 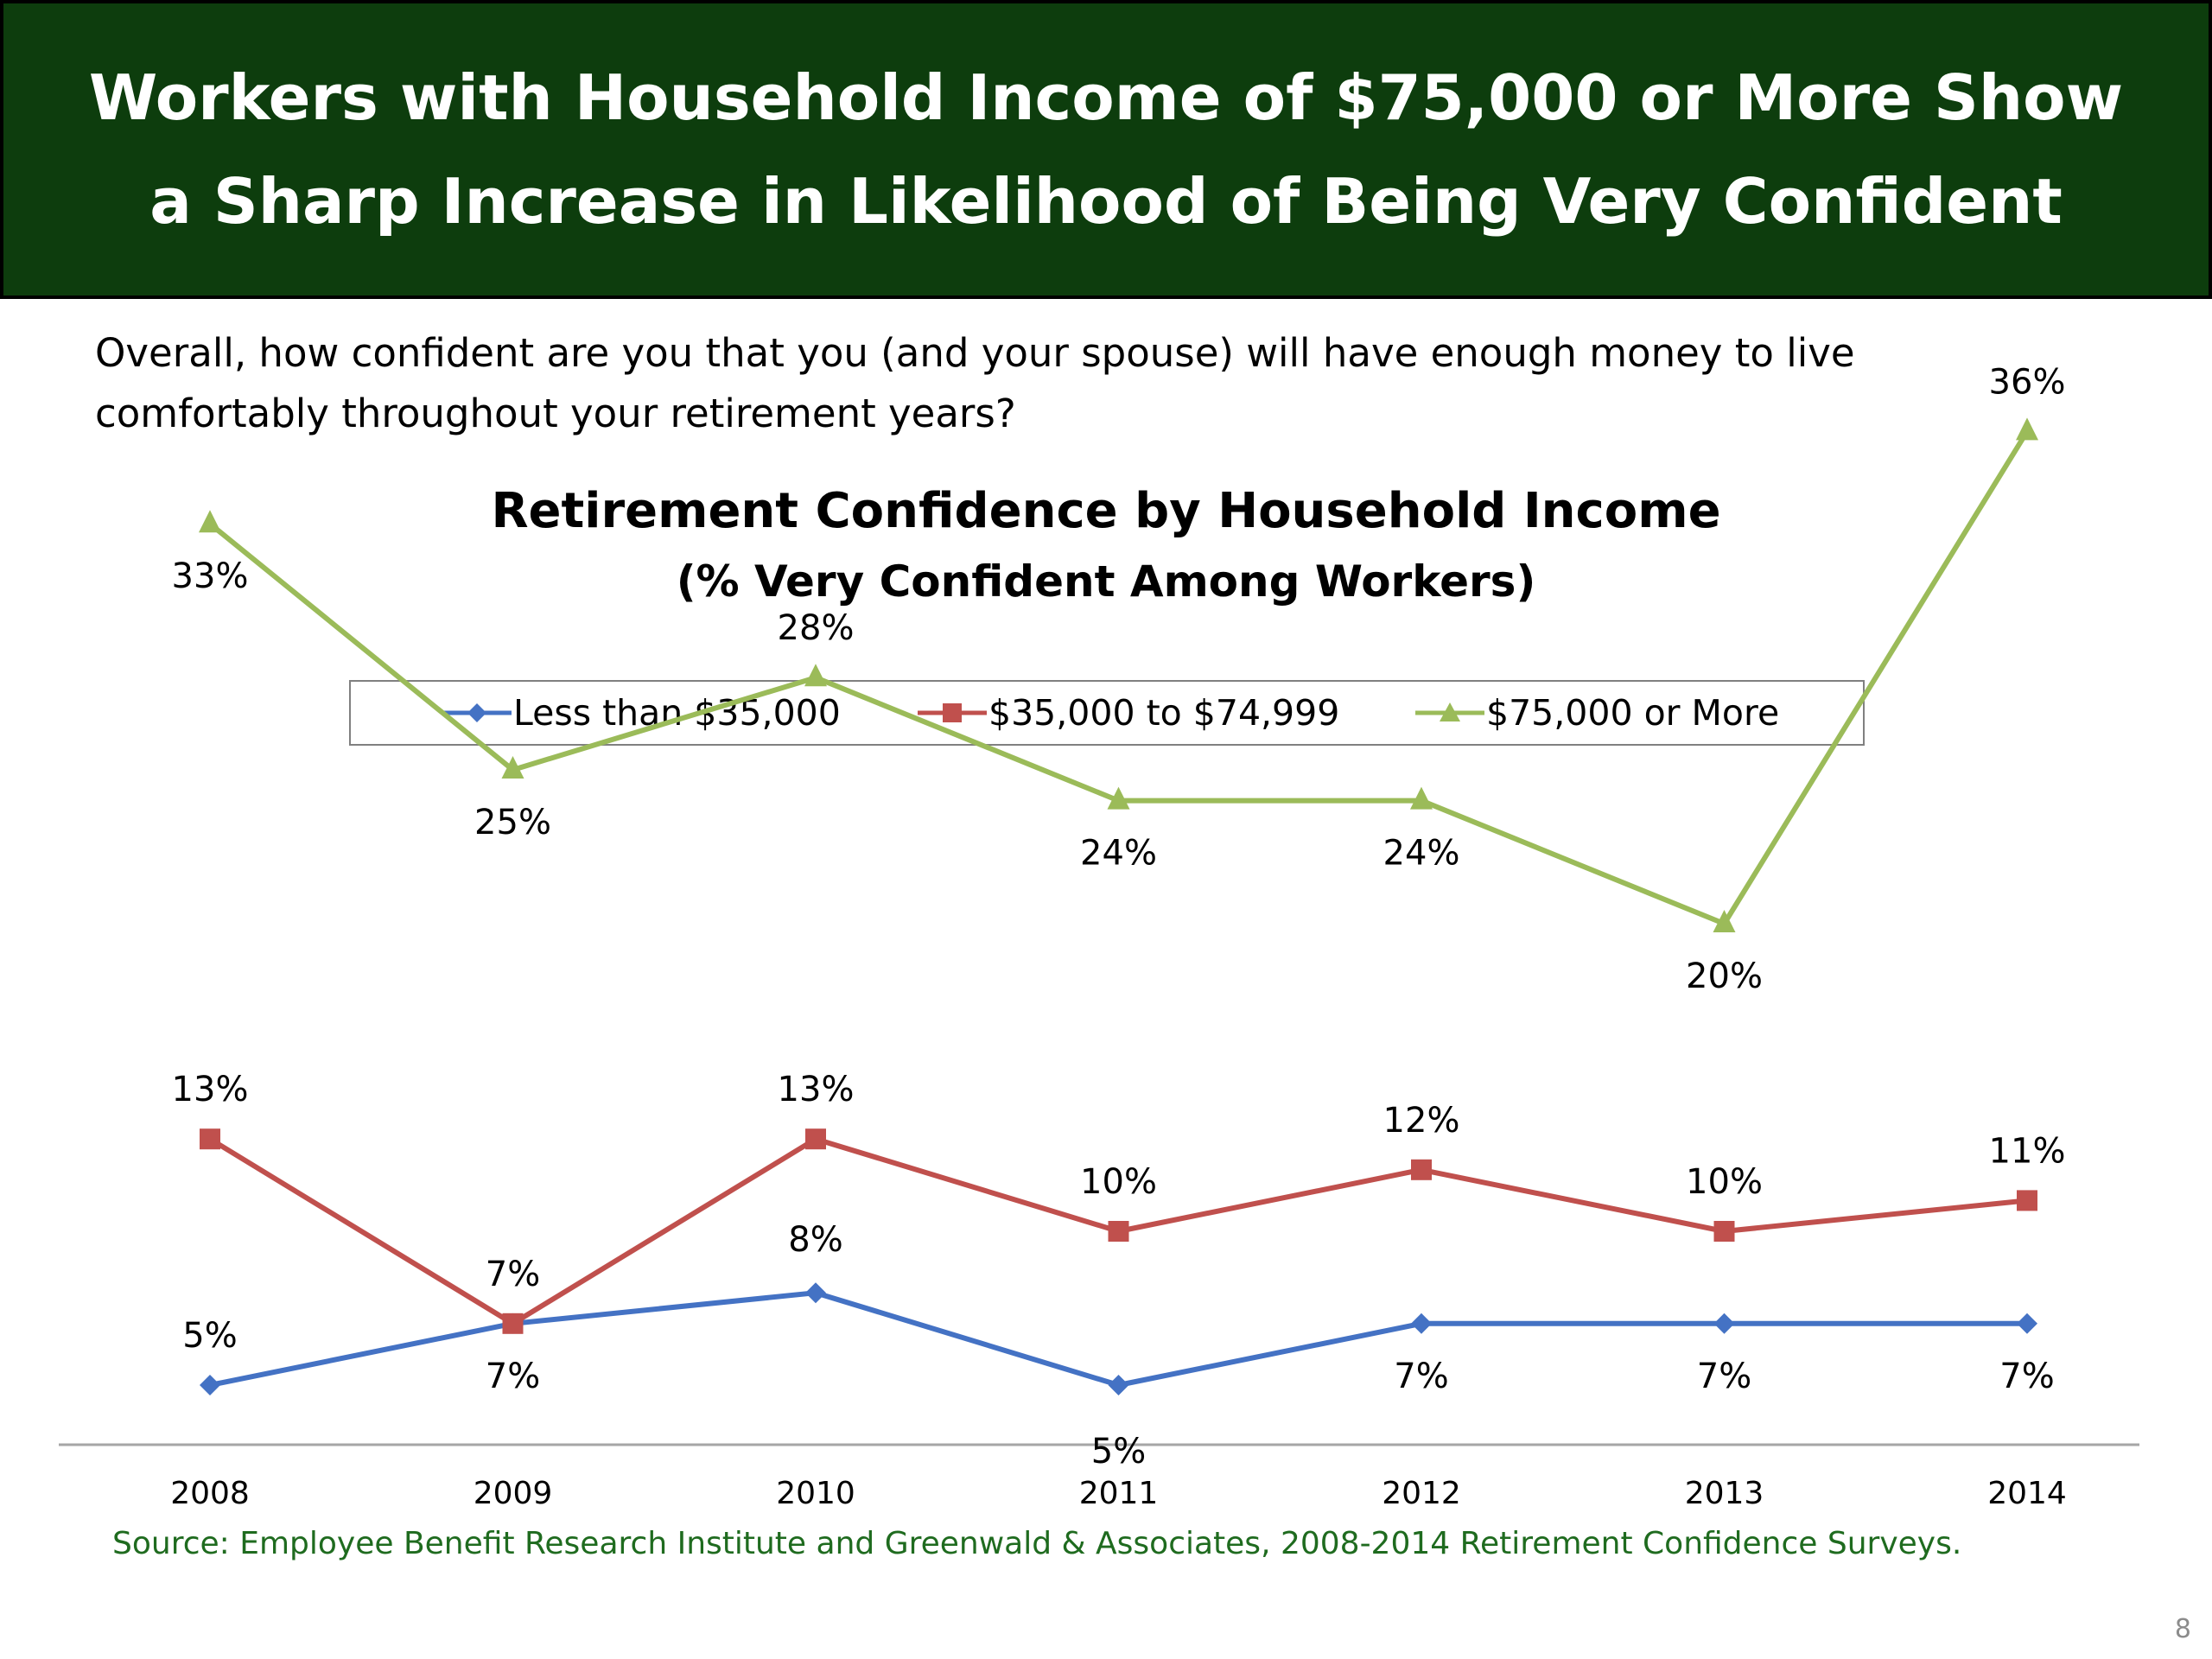 I want to click on data-label: 28%, so click(x=816, y=628).